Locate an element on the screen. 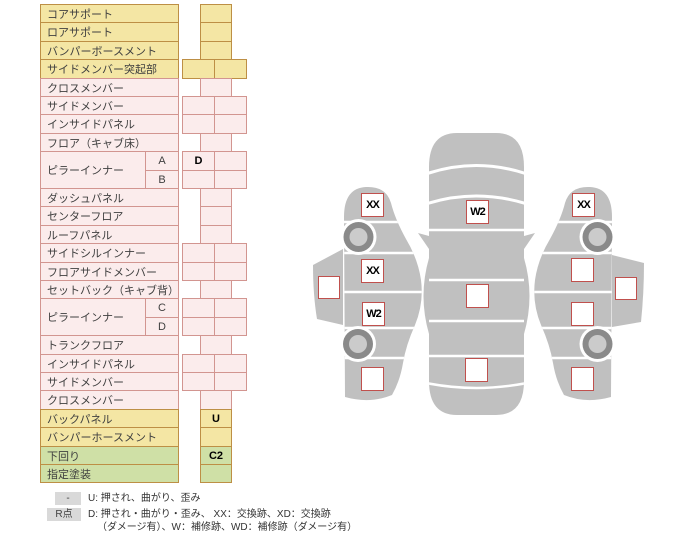  legend-line-d: D: 押され・曲がり・歪み、 XX：交換跡、XD：交換跡 is located at coordinates (209, 514).